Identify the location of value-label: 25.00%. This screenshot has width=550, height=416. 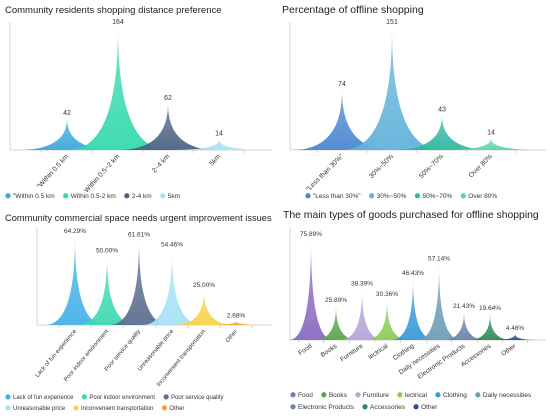
(204, 285).